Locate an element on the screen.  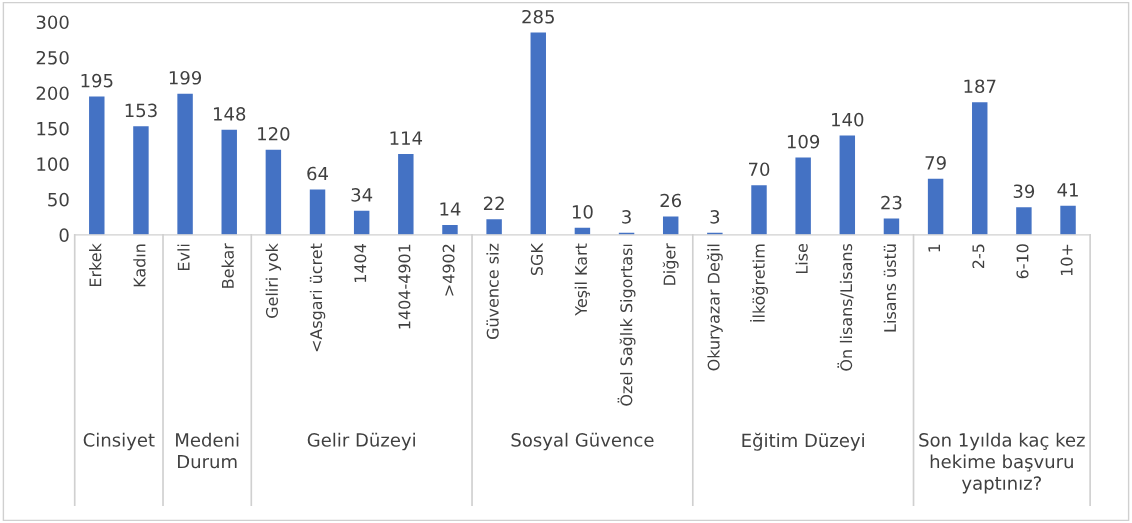
x-tick-label: 10+ is located at coordinates (1066, 260).